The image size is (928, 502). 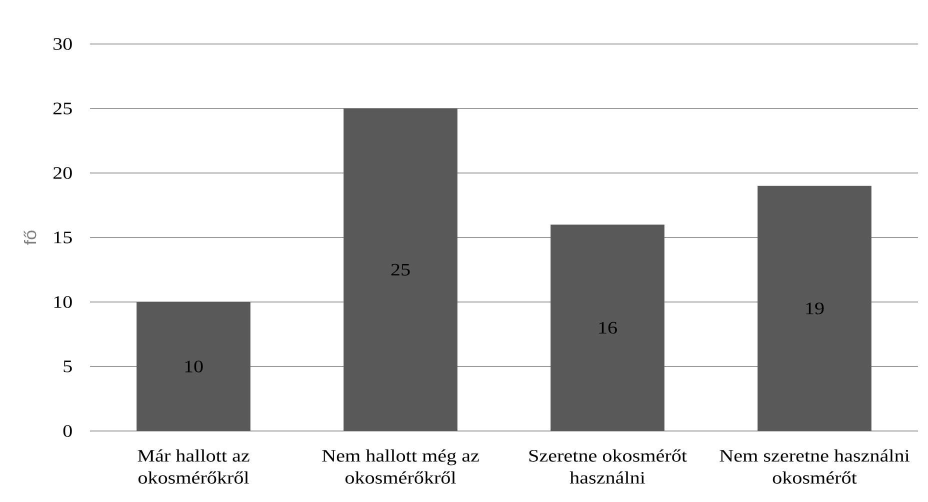 What do you see at coordinates (30, 237) in the screenshot?
I see `y-axis-title: fő` at bounding box center [30, 237].